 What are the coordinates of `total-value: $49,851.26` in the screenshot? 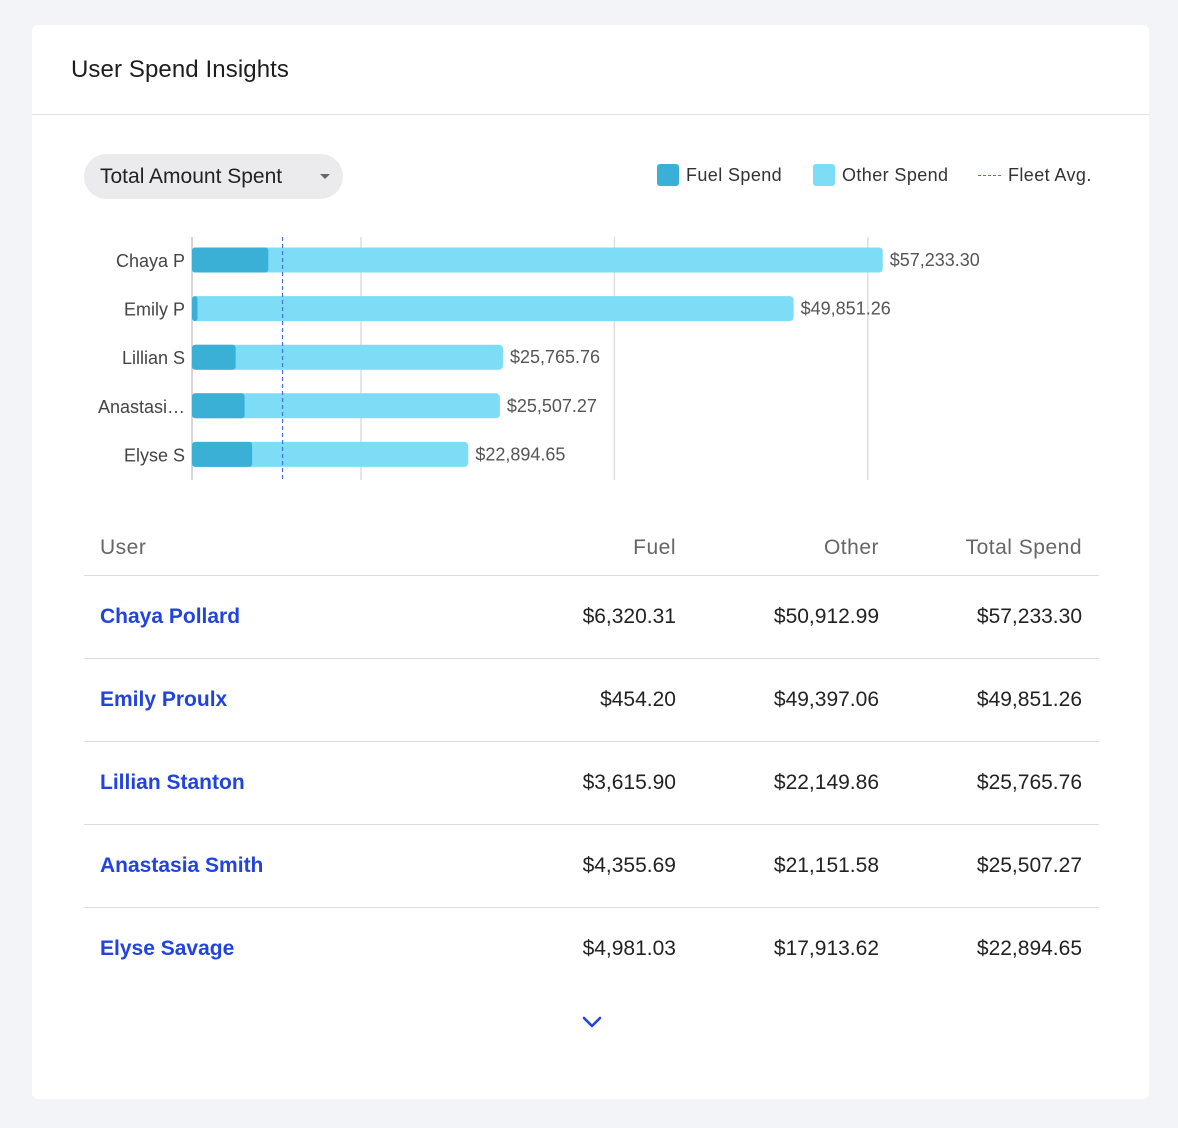 It's located at (1029, 699).